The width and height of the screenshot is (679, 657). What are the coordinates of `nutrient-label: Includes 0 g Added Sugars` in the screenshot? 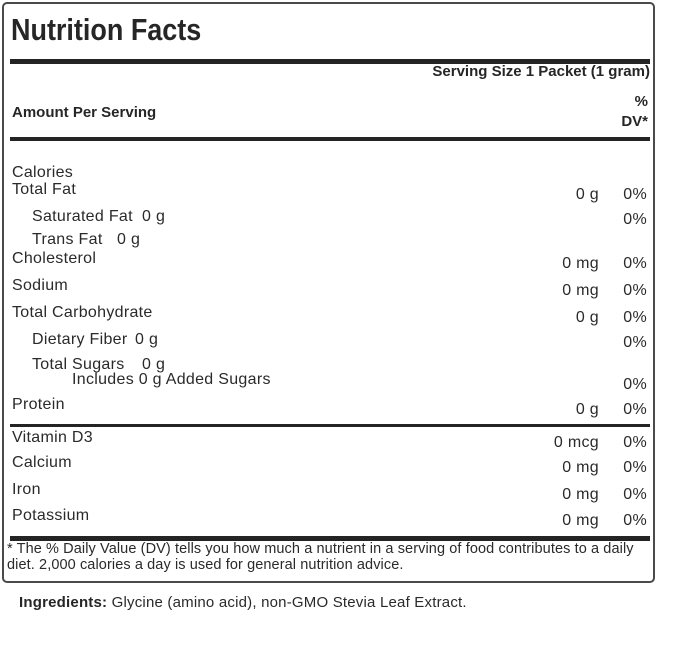 It's located at (171, 379).